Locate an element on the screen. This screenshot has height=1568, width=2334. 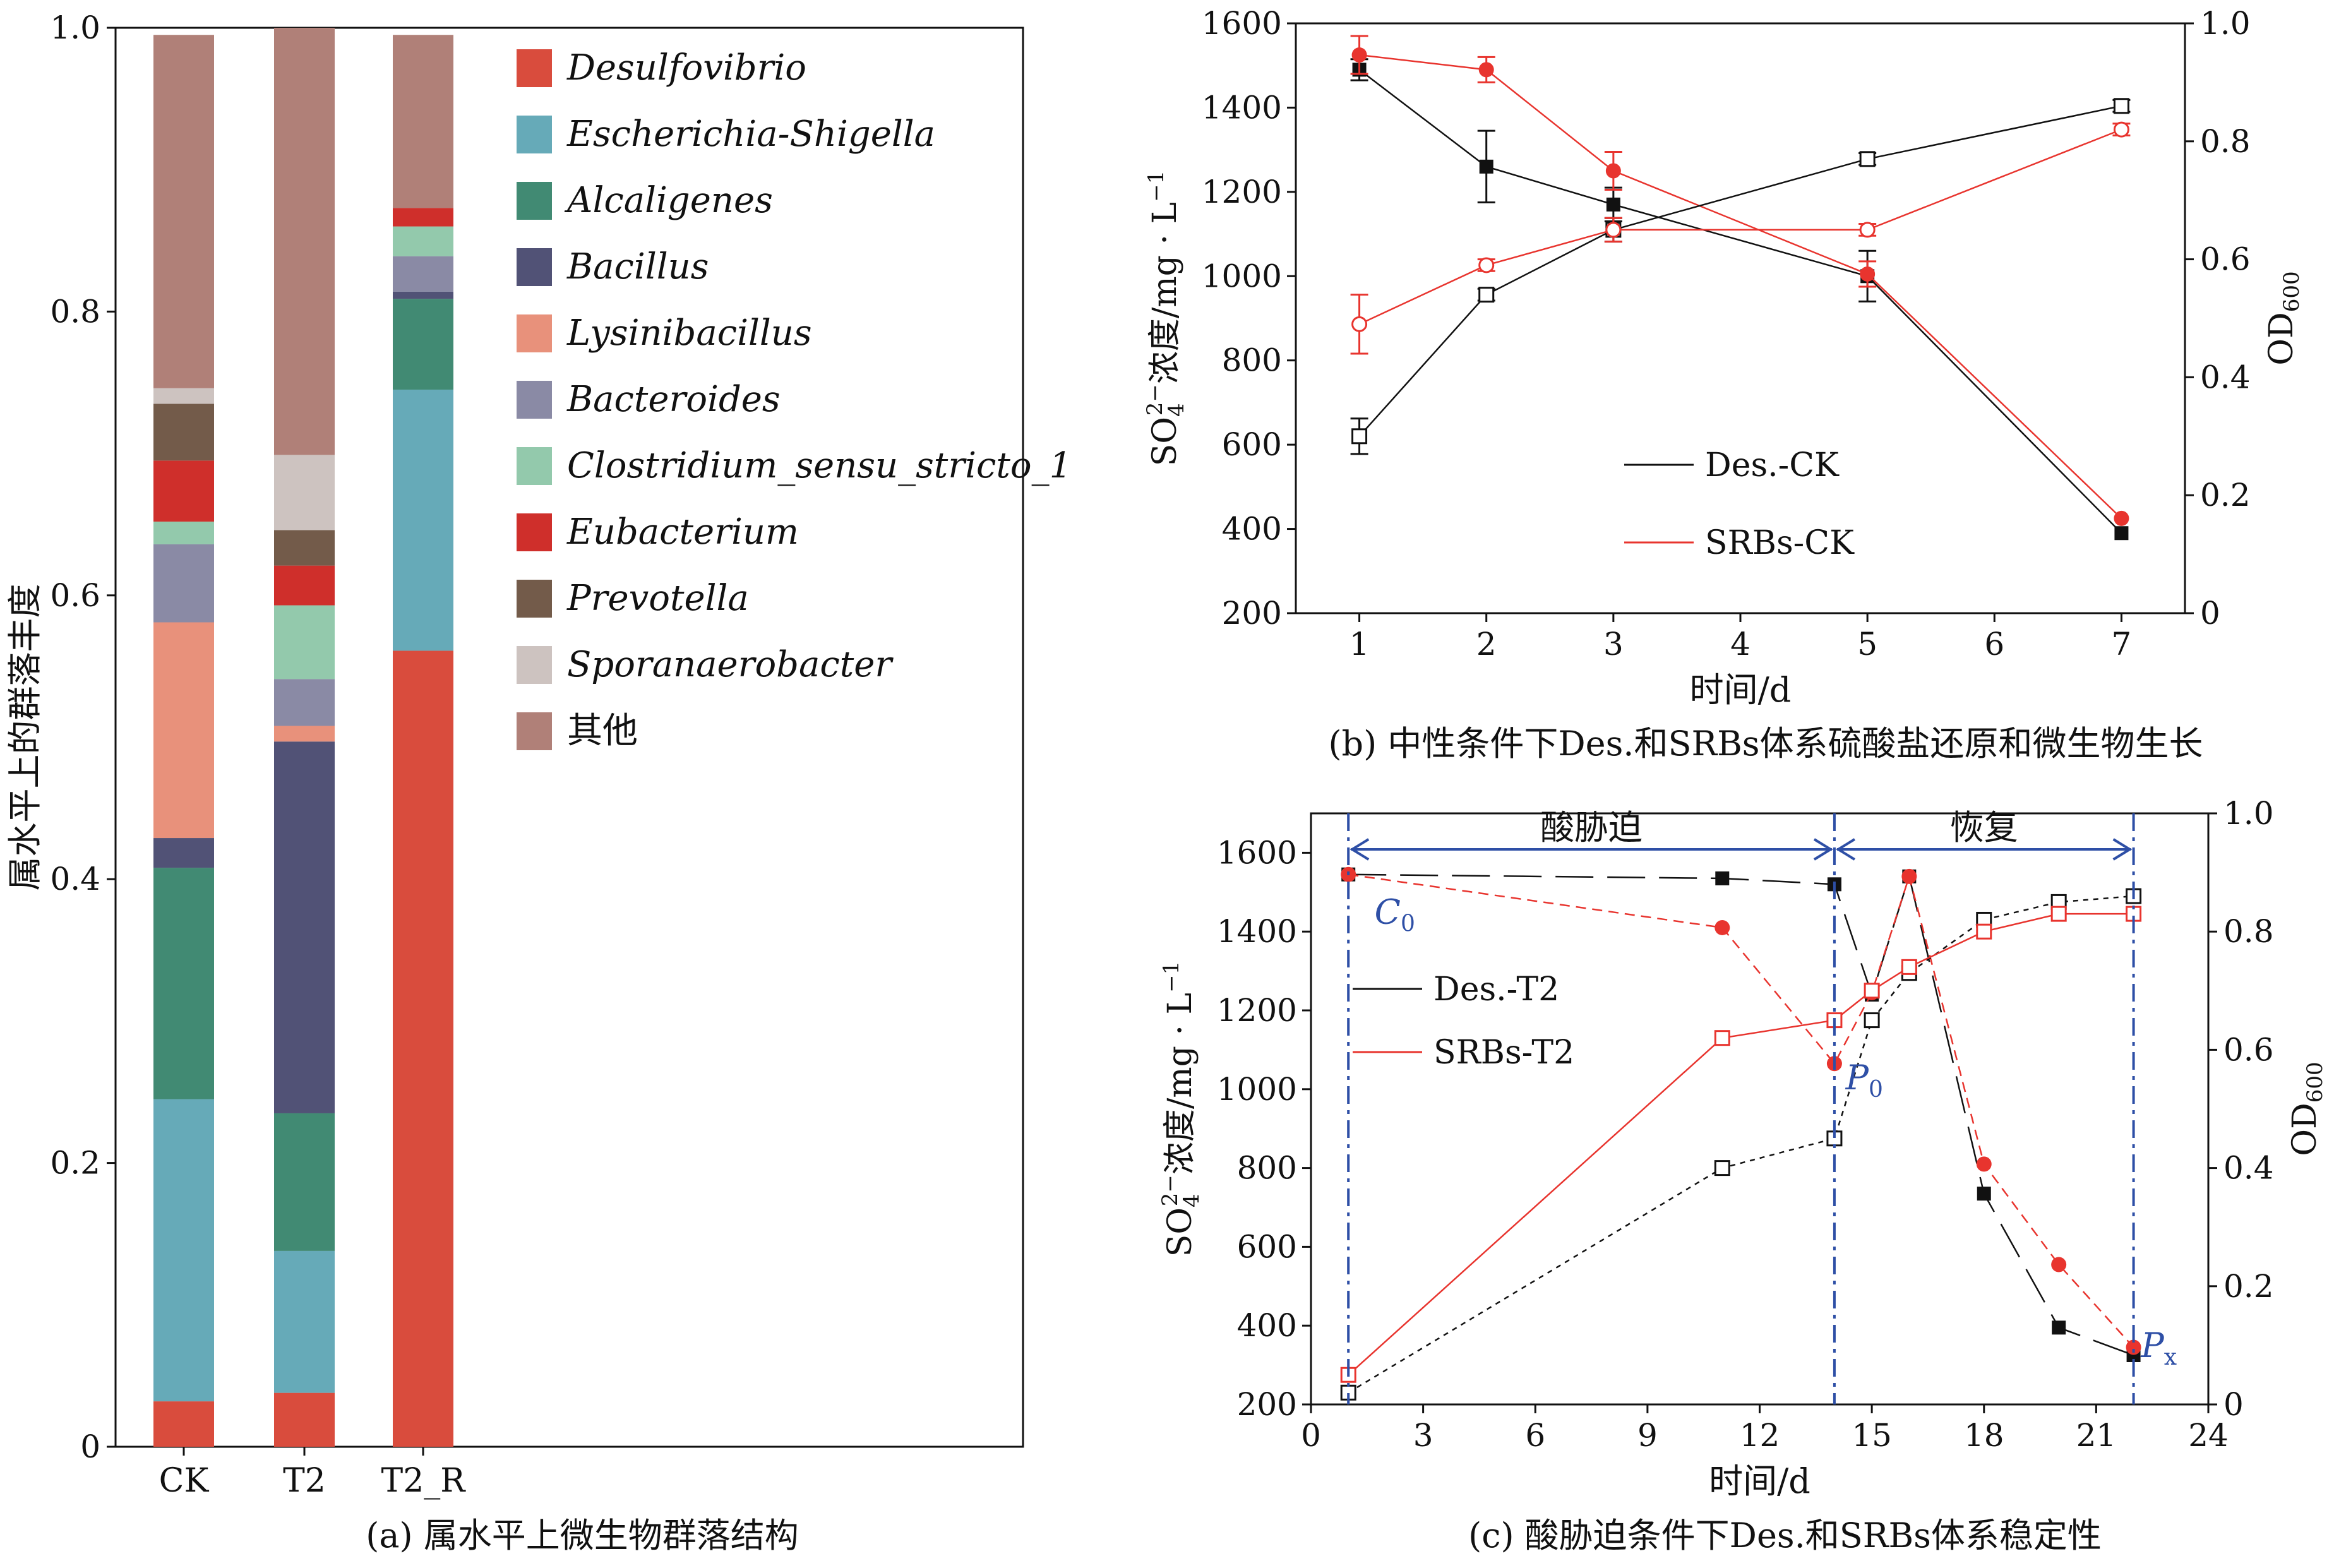
legend-label: Alcaligenes is located at coordinates (668, 201).